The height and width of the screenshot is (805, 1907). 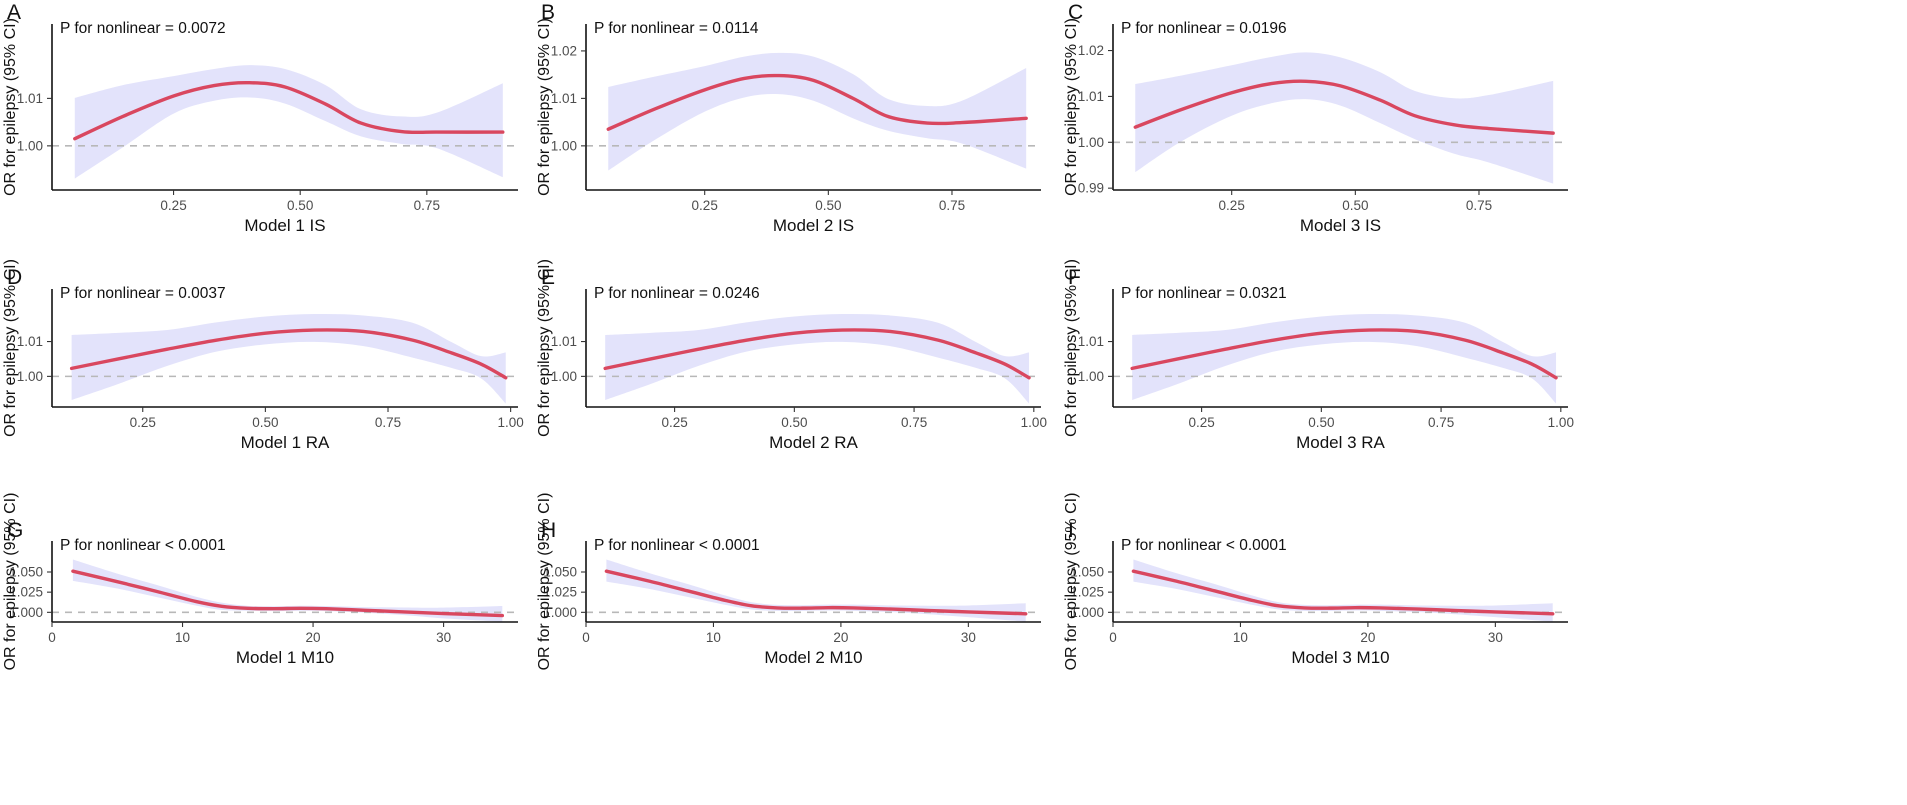 I want to click on x-axis-title: Model 3 M10, so click(x=1340, y=657).